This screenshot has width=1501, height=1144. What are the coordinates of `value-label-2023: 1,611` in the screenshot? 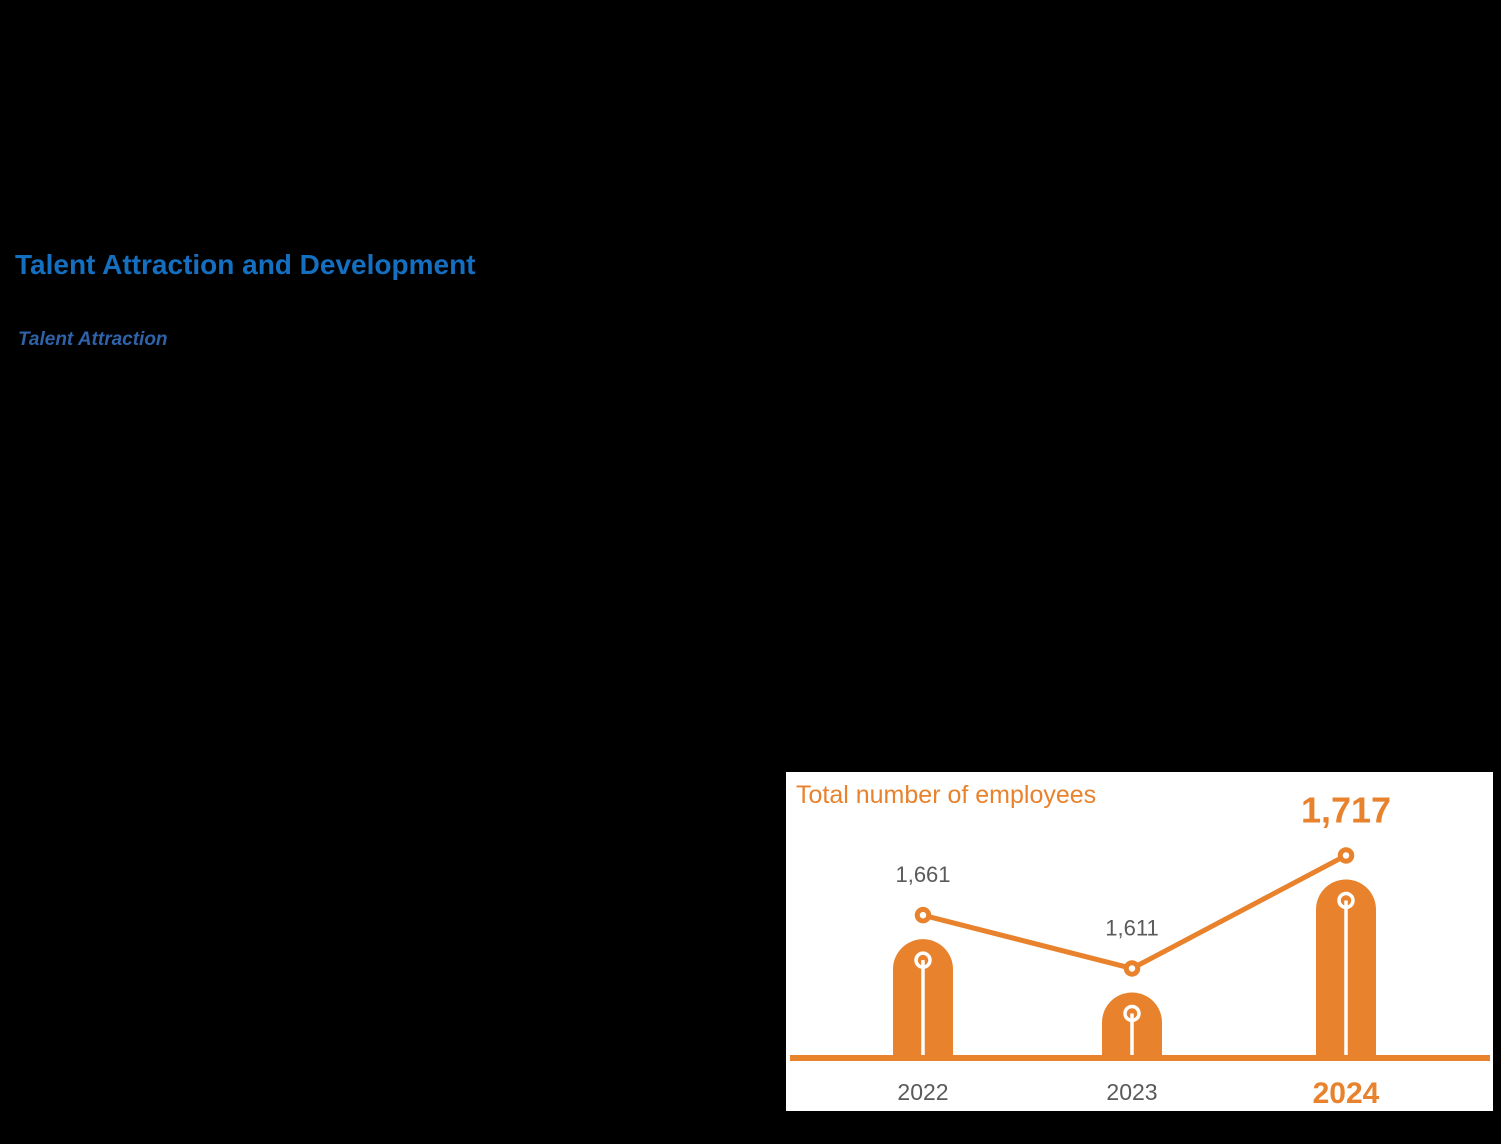 It's located at (1131, 927).